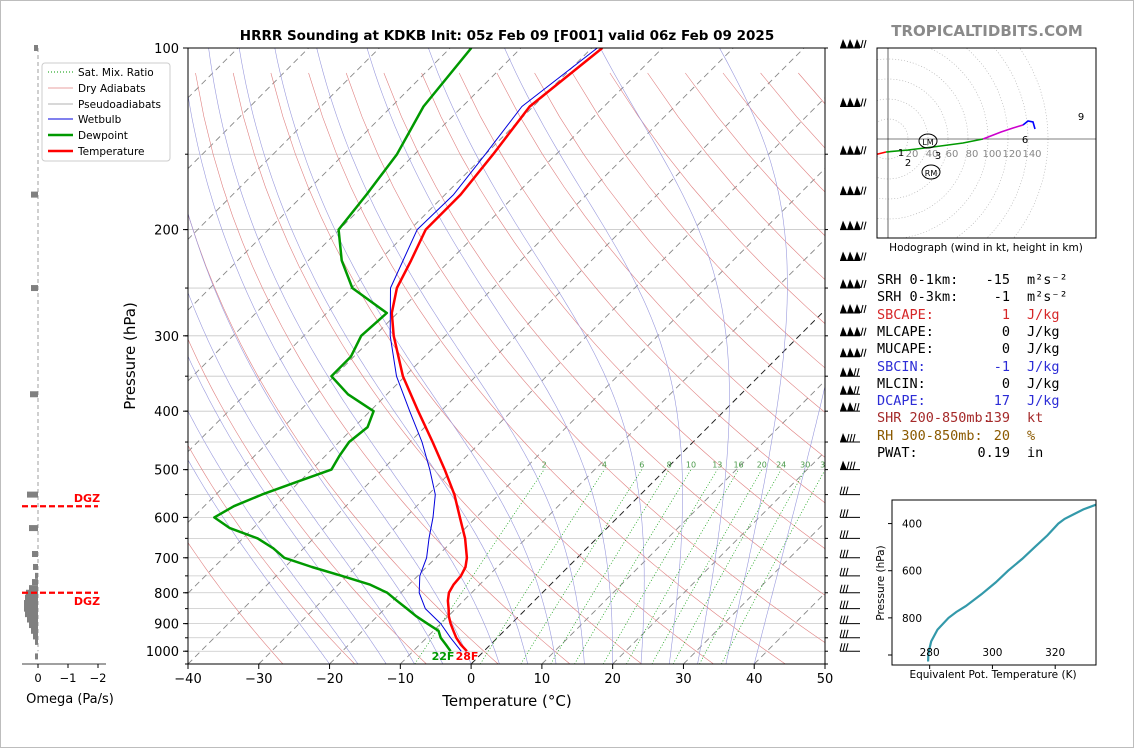 The width and height of the screenshot is (1134, 748). I want to click on wetbulb-line, so click(493, 350).